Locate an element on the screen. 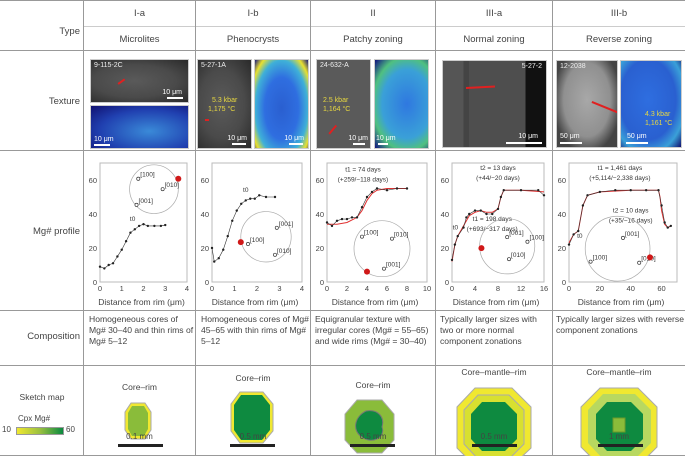  pressure-label: 4.3 kbar is located at coordinates (658, 114).